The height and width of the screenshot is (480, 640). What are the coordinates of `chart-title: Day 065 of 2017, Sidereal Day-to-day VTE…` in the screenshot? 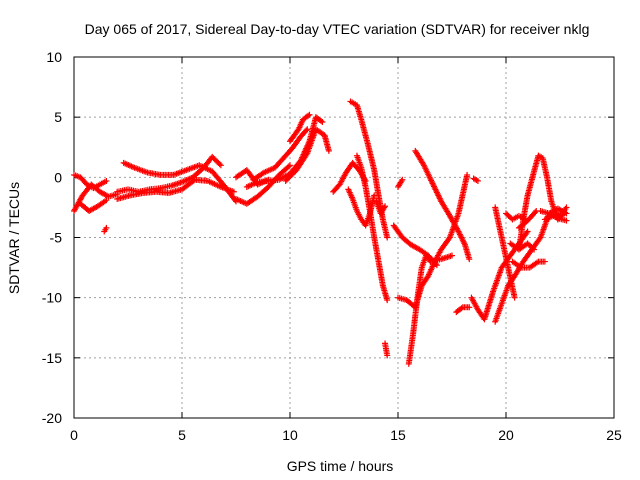 It's located at (337, 29).